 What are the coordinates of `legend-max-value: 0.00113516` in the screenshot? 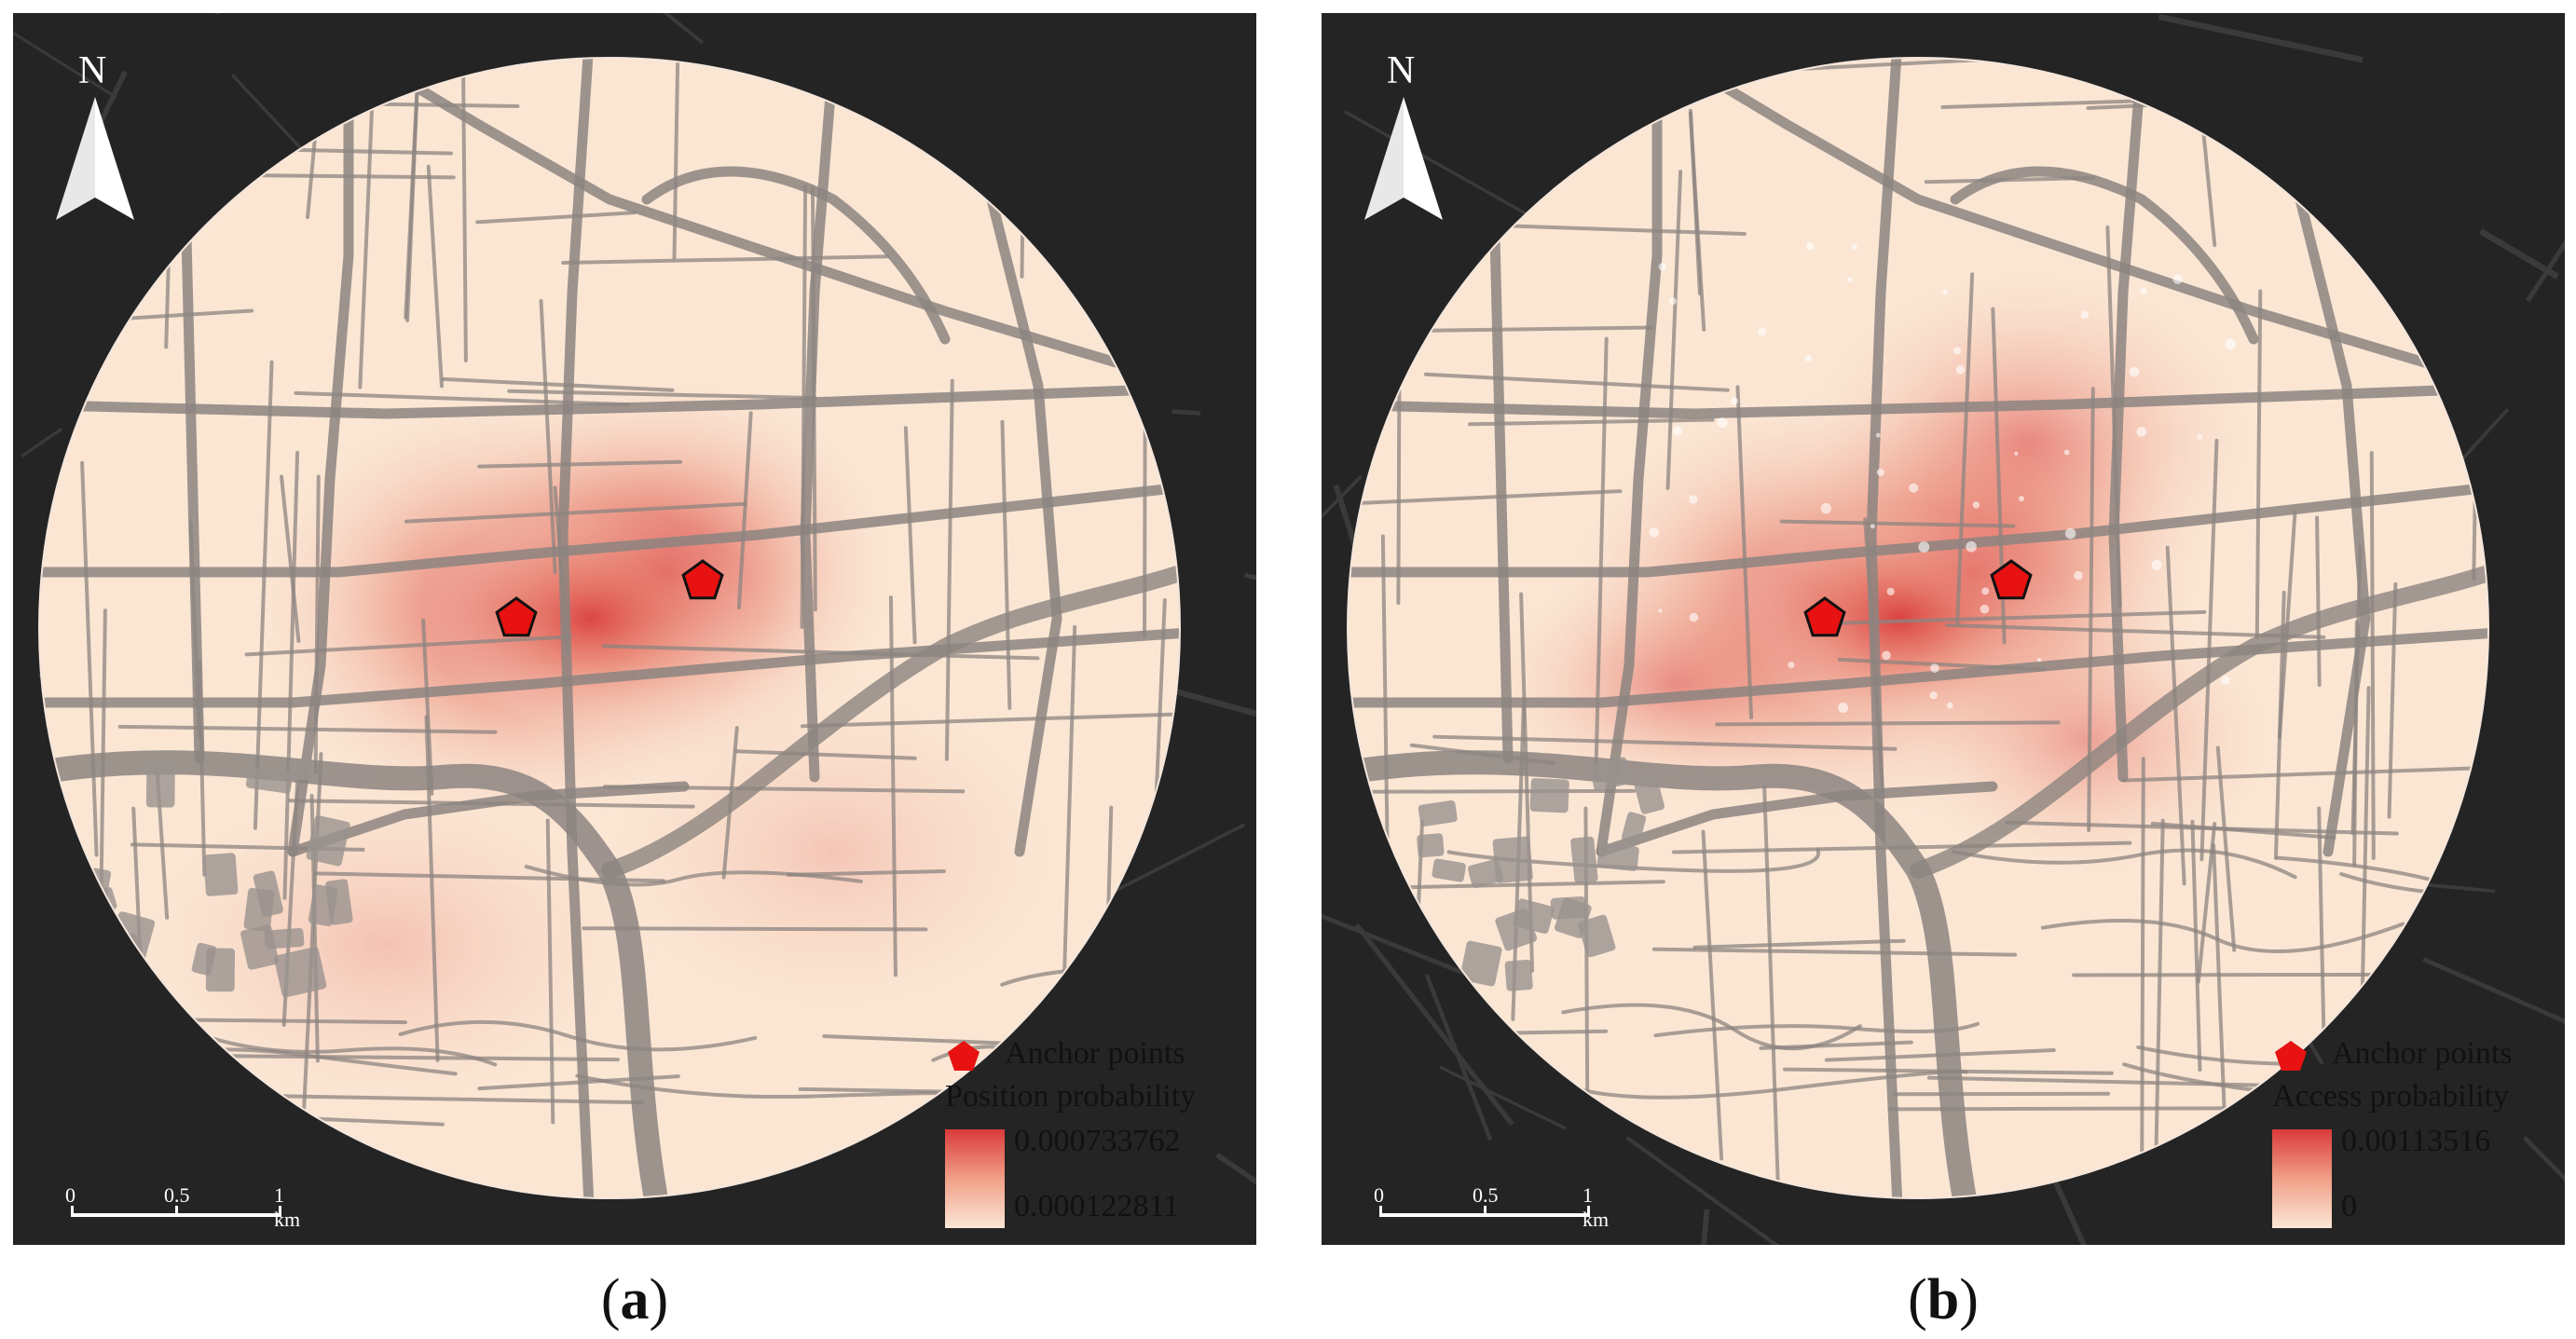 It's located at (2416, 1141).